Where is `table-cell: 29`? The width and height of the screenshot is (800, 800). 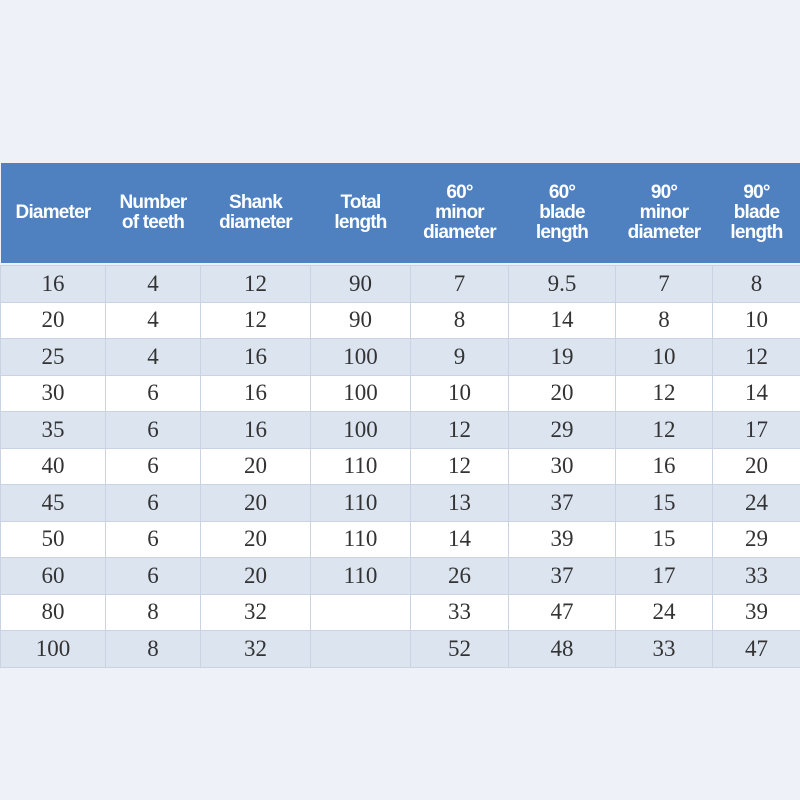
table-cell: 29 is located at coordinates (756, 539).